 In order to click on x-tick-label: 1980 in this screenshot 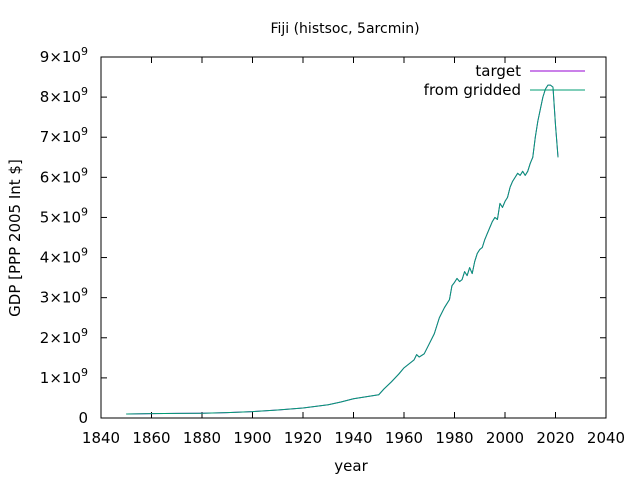, I will do `click(454, 438)`.